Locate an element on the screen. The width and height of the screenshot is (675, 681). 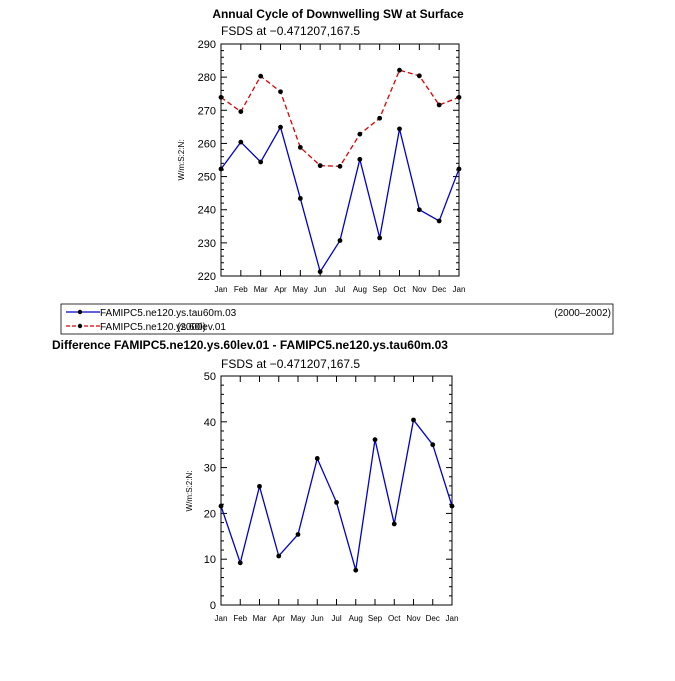
y-tick-label: 280 is located at coordinates (207, 78).